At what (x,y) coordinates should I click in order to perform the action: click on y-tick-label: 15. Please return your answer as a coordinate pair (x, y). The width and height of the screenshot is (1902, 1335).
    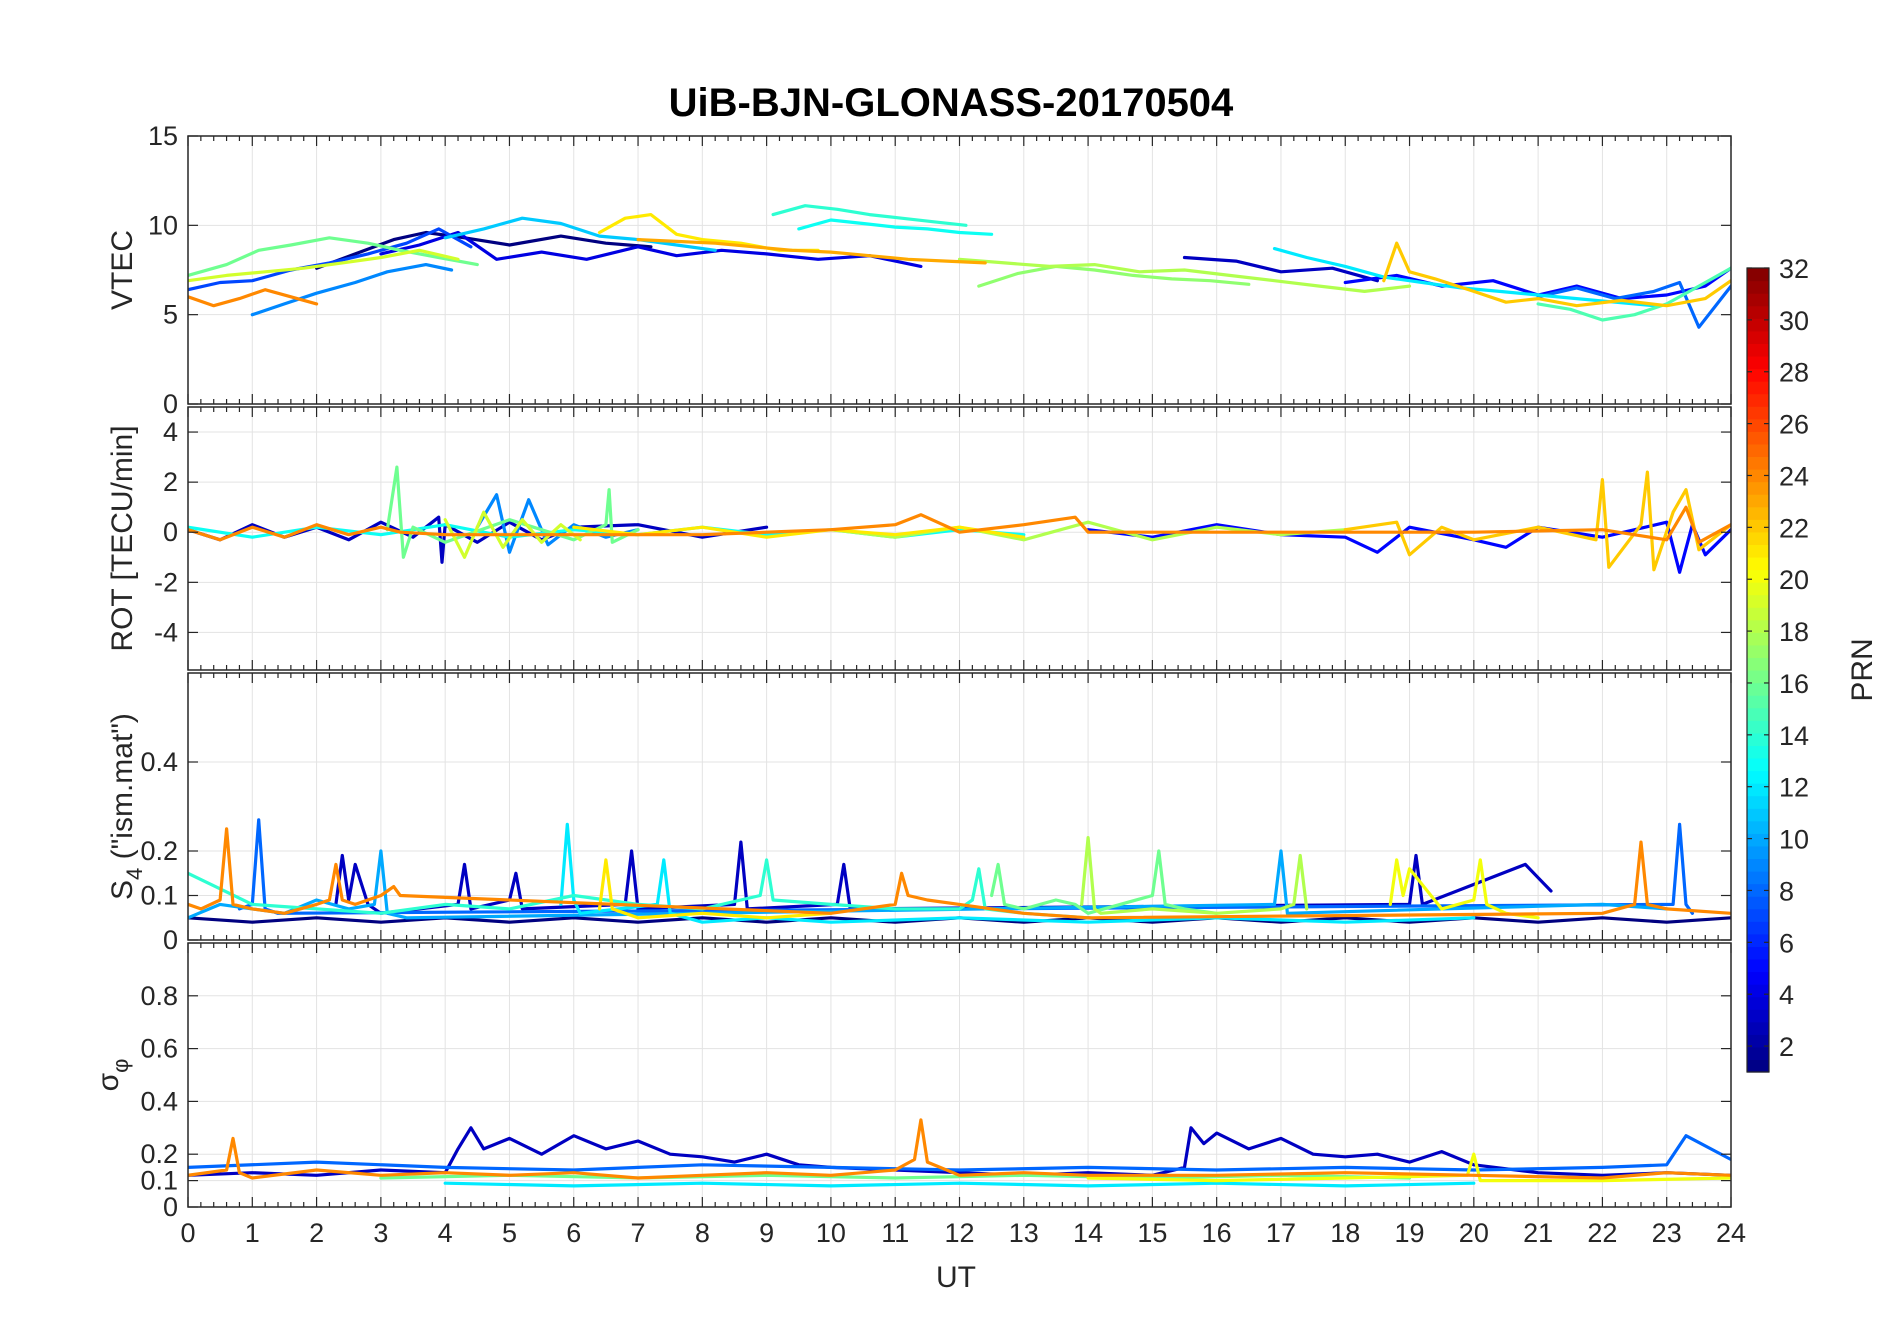
    Looking at the image, I should click on (163, 136).